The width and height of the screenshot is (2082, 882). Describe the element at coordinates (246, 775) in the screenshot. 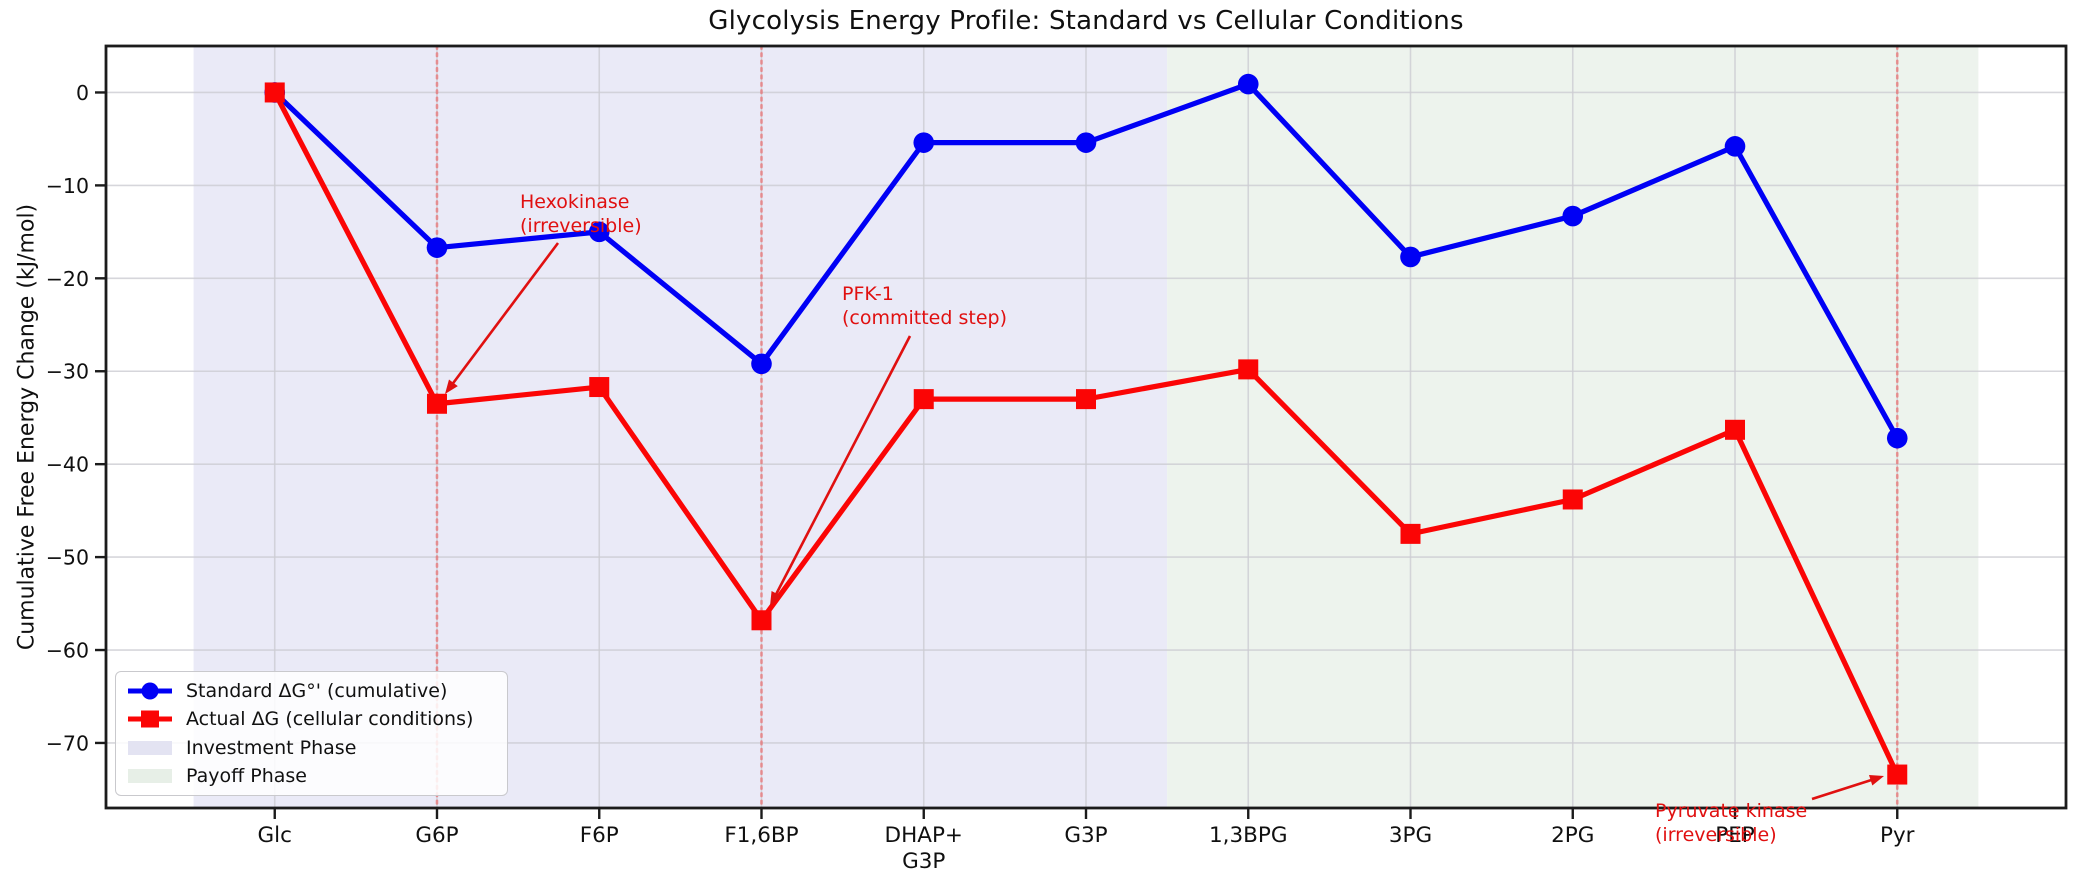

I see `legend-label: Payoff Phase` at that location.